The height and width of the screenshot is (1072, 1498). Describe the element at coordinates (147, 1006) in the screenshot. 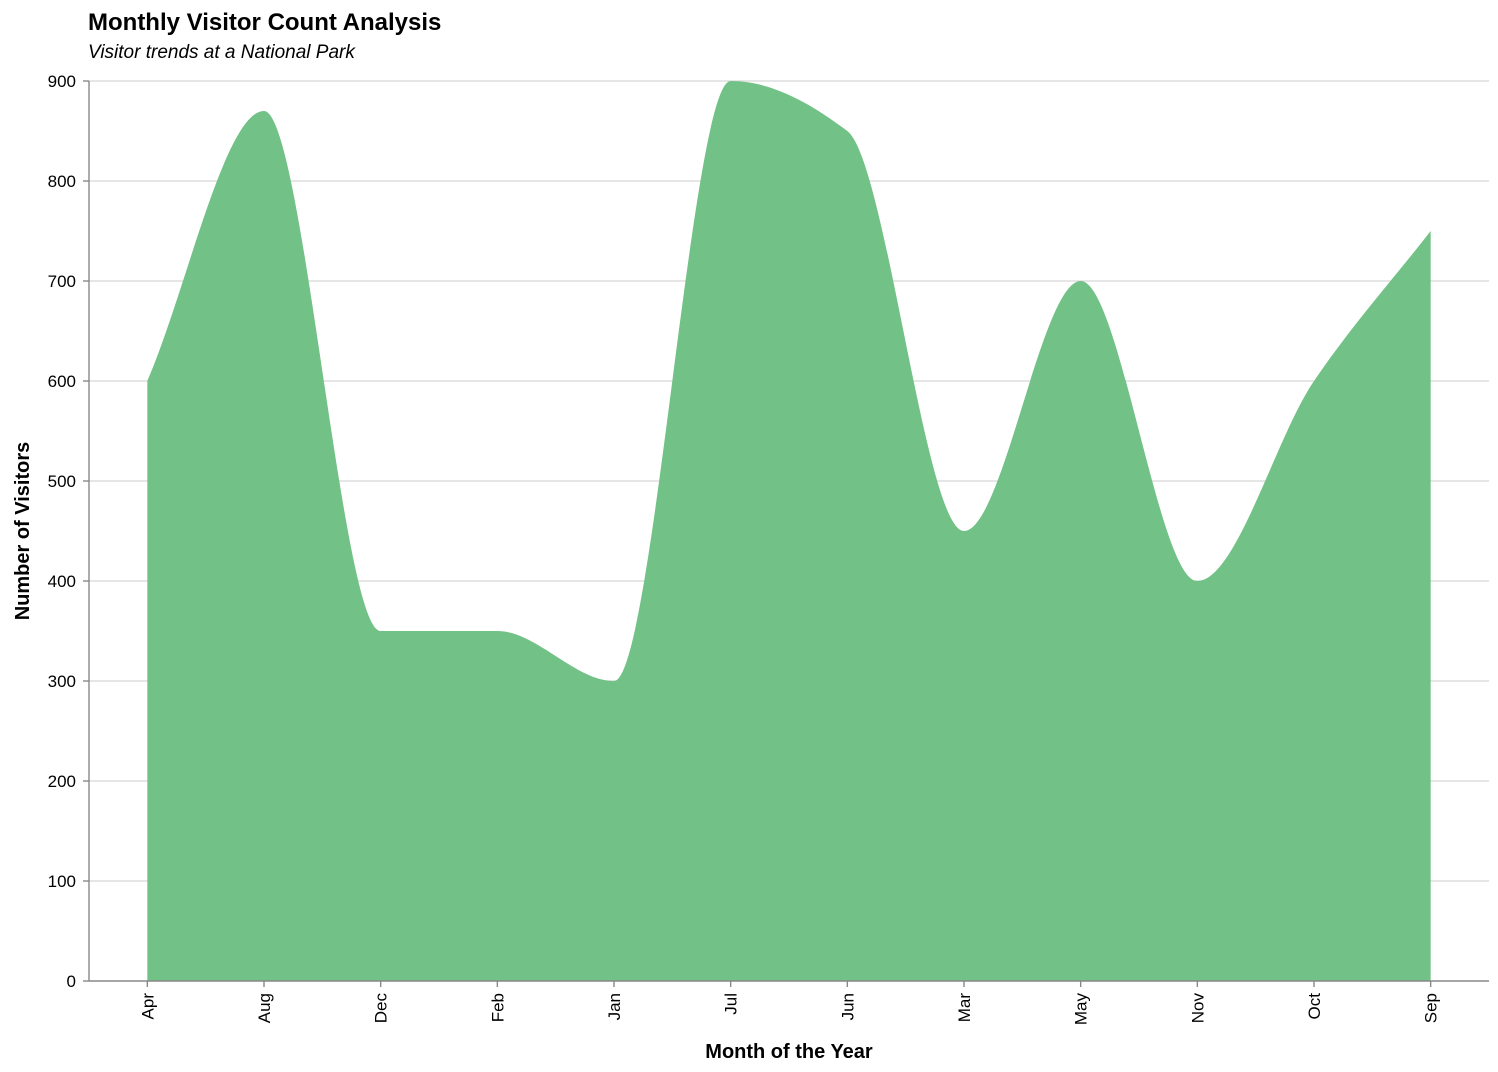

I see `x-tick-label-apr: Apr` at that location.